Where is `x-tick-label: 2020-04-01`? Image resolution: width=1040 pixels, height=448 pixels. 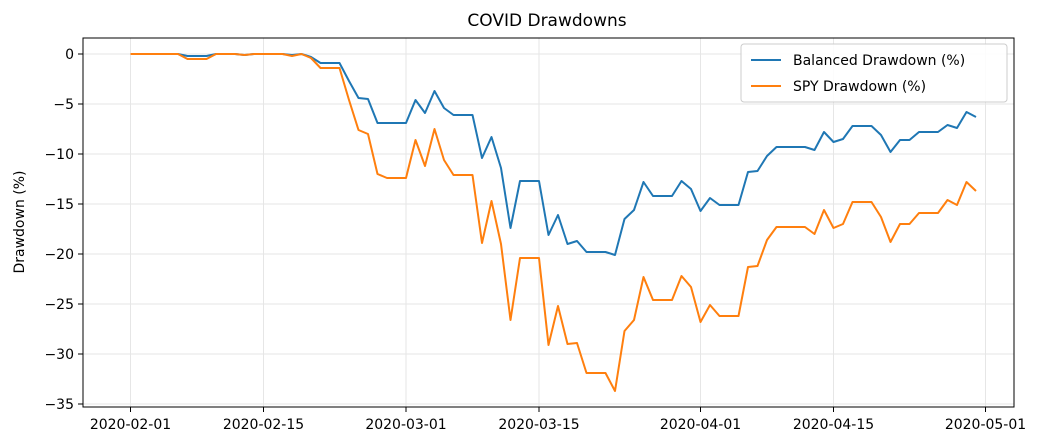
x-tick-label: 2020-04-01 is located at coordinates (700, 425).